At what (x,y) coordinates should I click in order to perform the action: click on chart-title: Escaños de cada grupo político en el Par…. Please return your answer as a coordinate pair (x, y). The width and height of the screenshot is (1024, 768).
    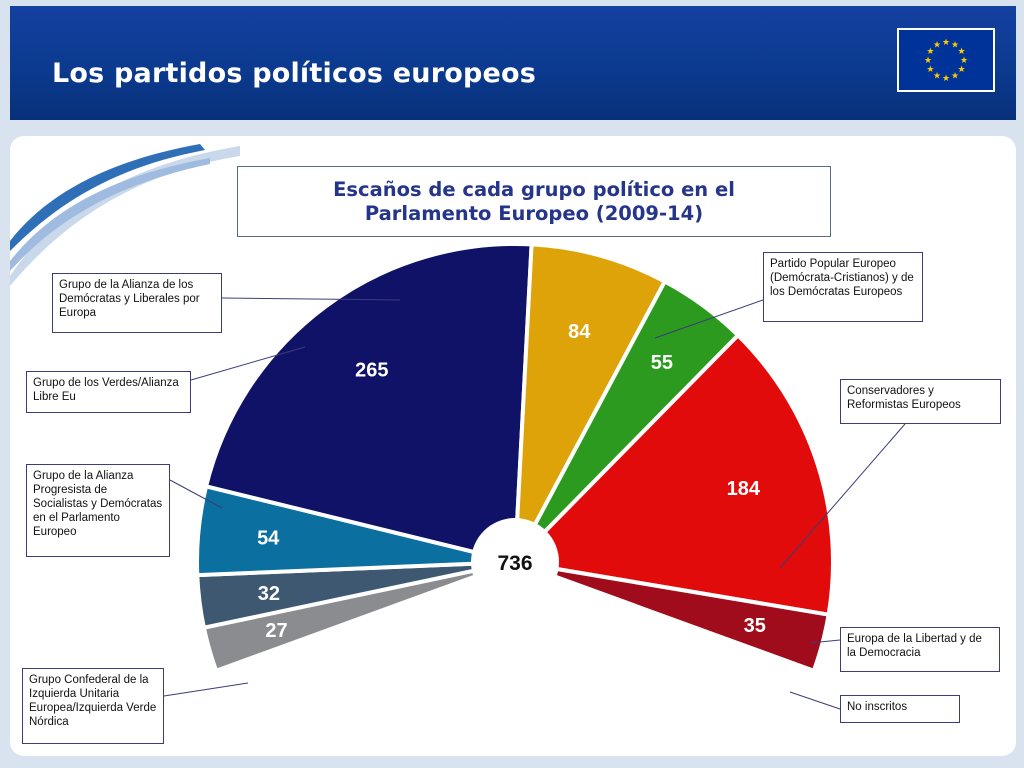
    Looking at the image, I should click on (534, 201).